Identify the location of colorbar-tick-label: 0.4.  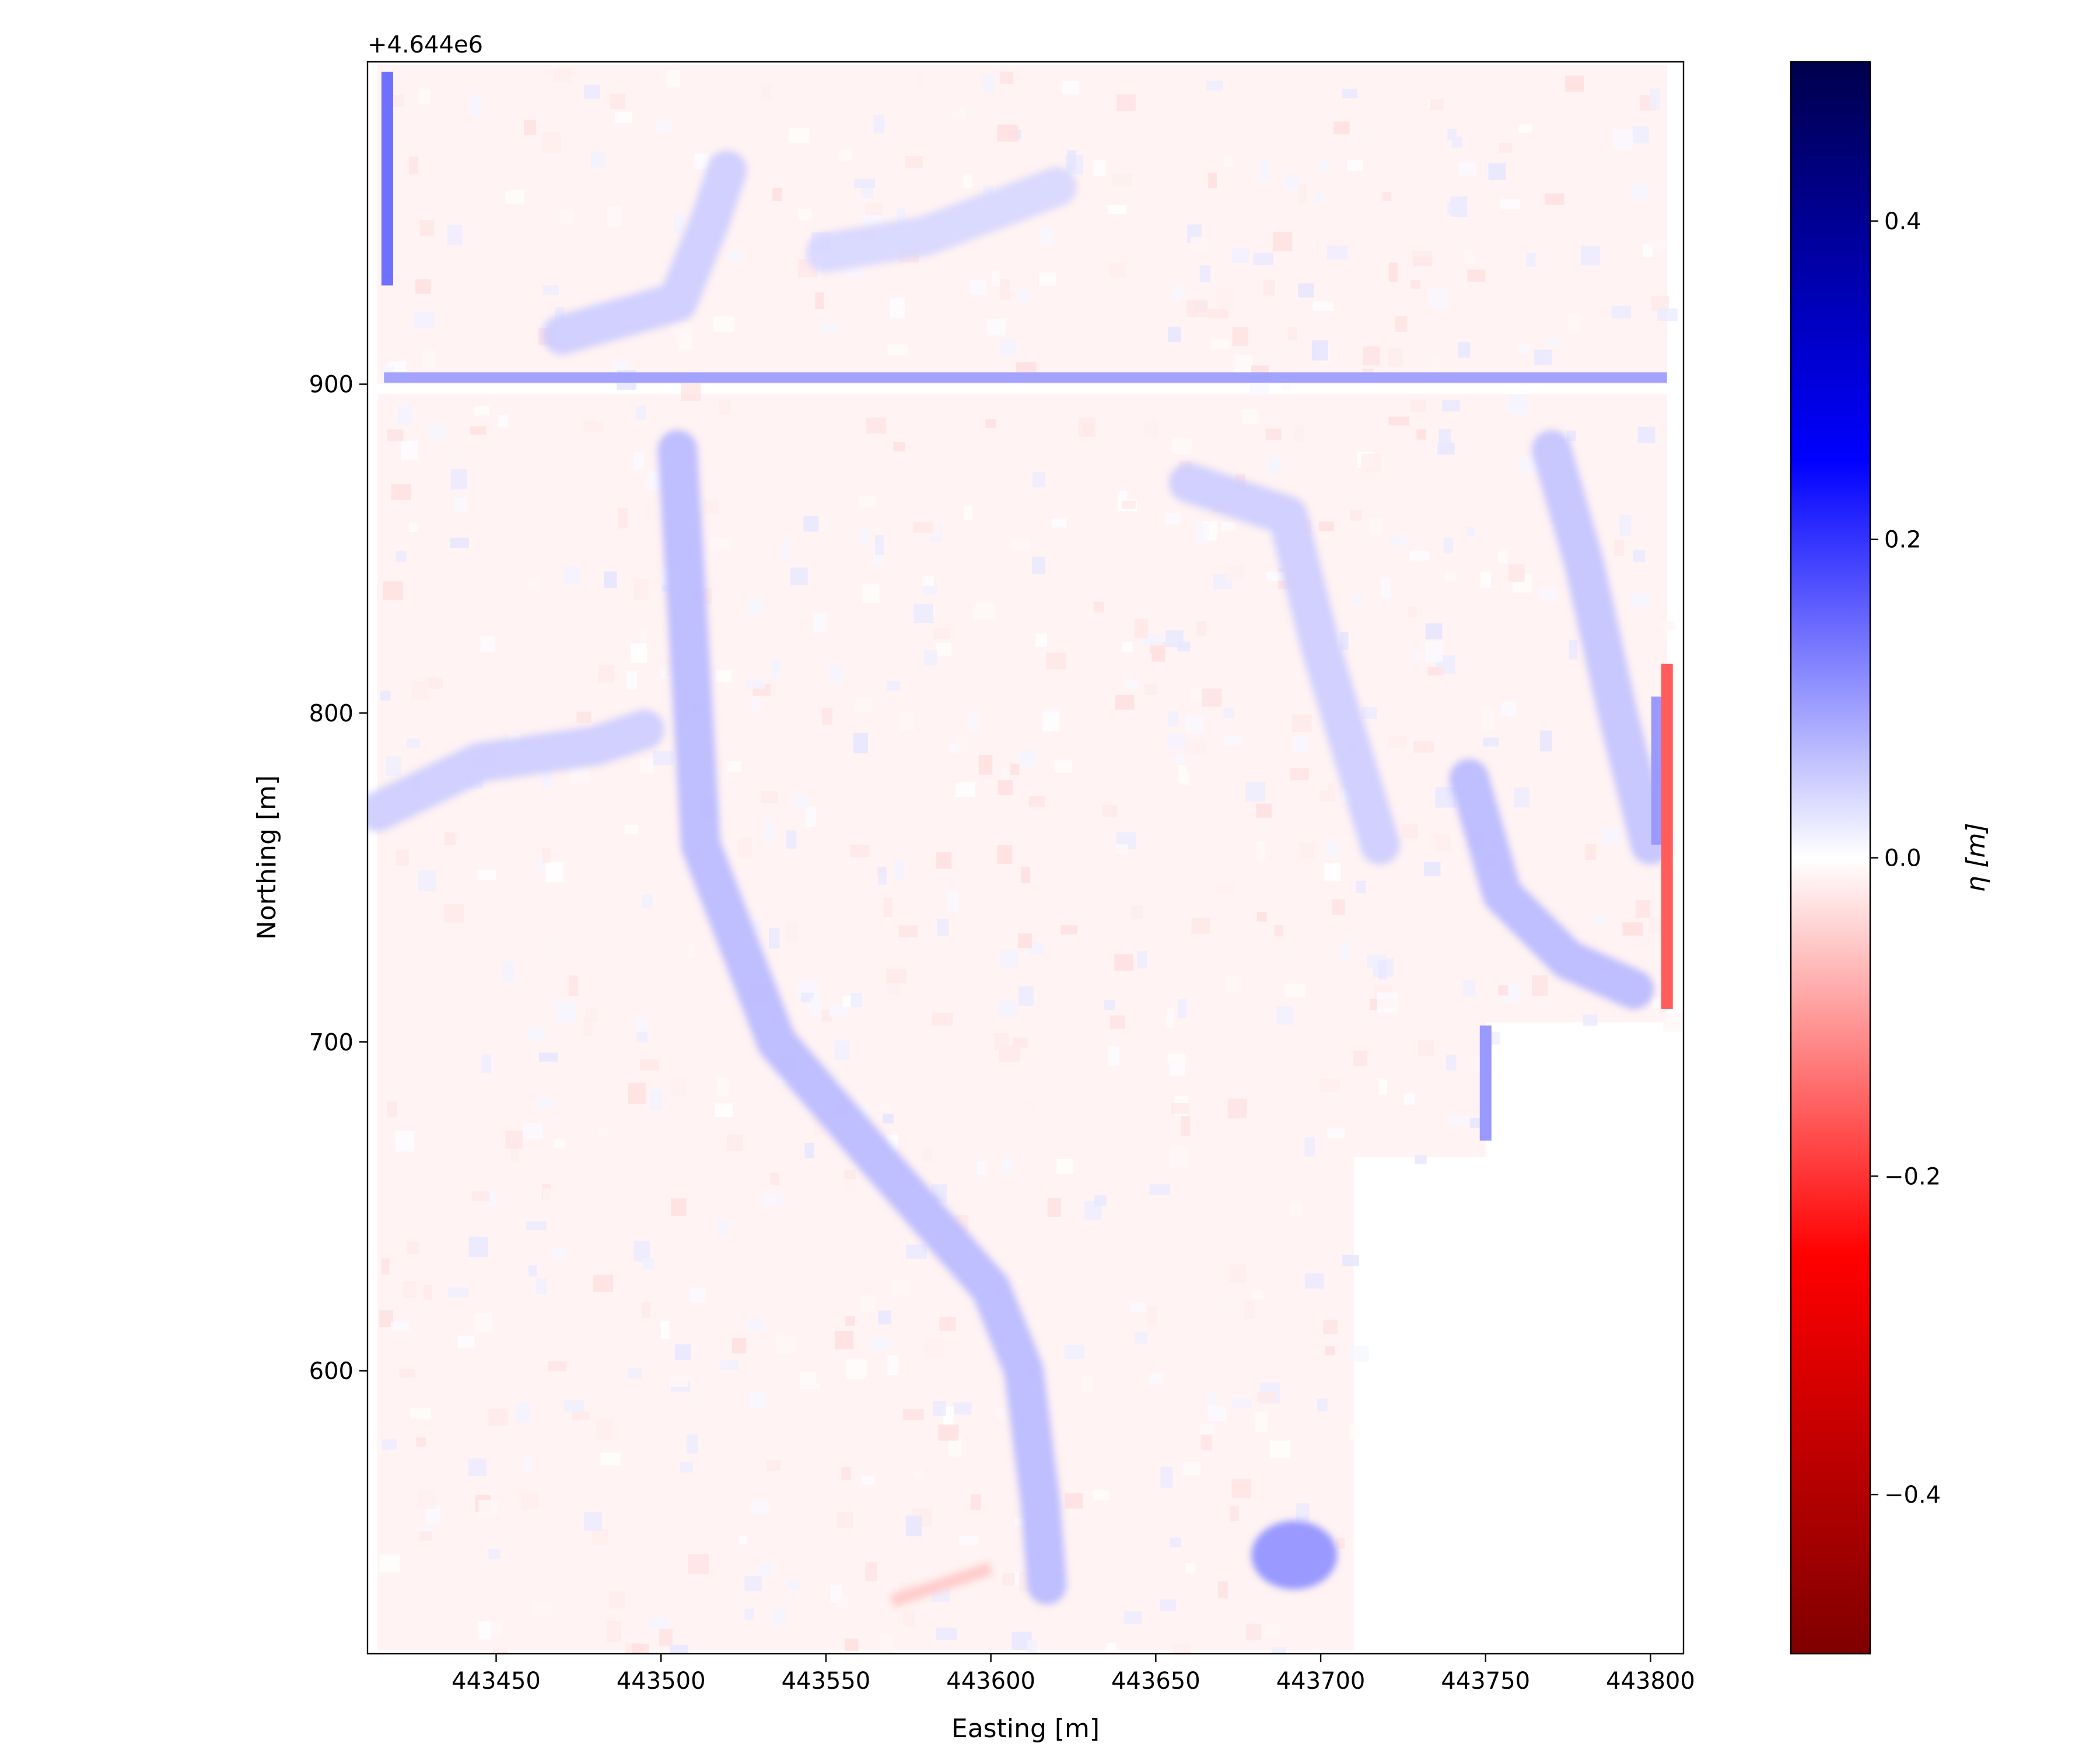
(1903, 221).